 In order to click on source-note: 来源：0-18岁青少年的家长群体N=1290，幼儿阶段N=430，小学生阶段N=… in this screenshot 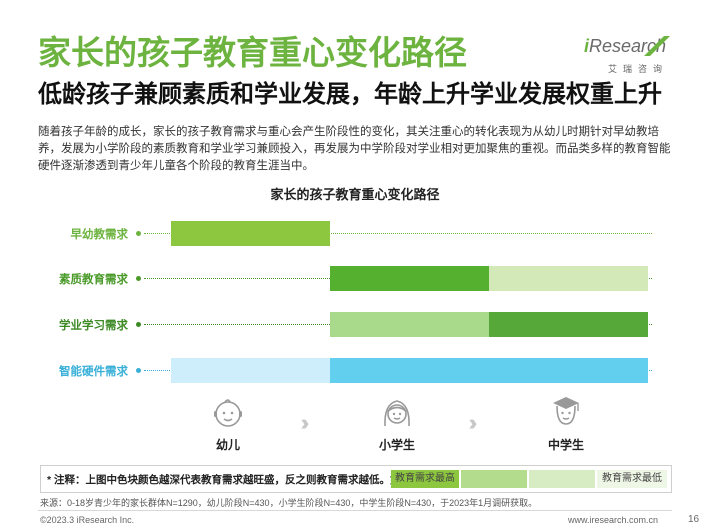, I will do `click(289, 503)`.